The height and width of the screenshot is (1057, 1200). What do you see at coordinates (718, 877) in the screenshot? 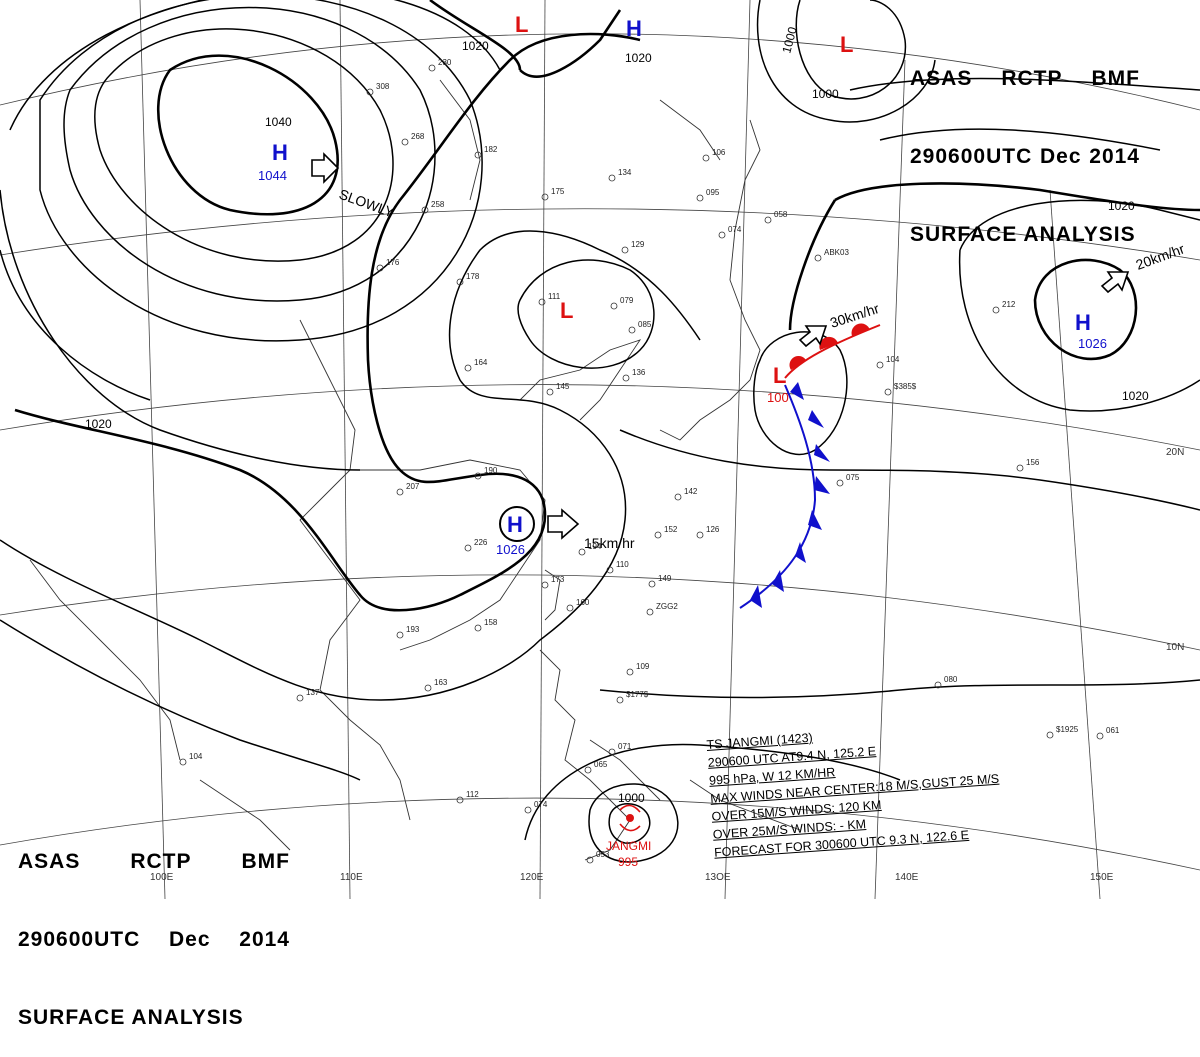
I see `longitude-label: 13OE` at bounding box center [718, 877].